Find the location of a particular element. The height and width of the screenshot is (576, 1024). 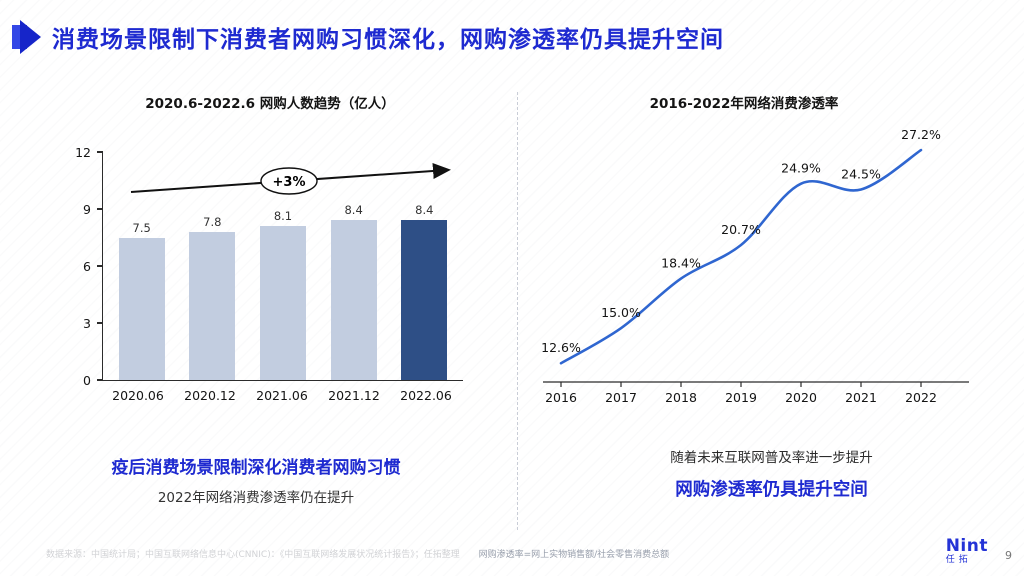

x-axis-label: 2022 is located at coordinates (921, 397).